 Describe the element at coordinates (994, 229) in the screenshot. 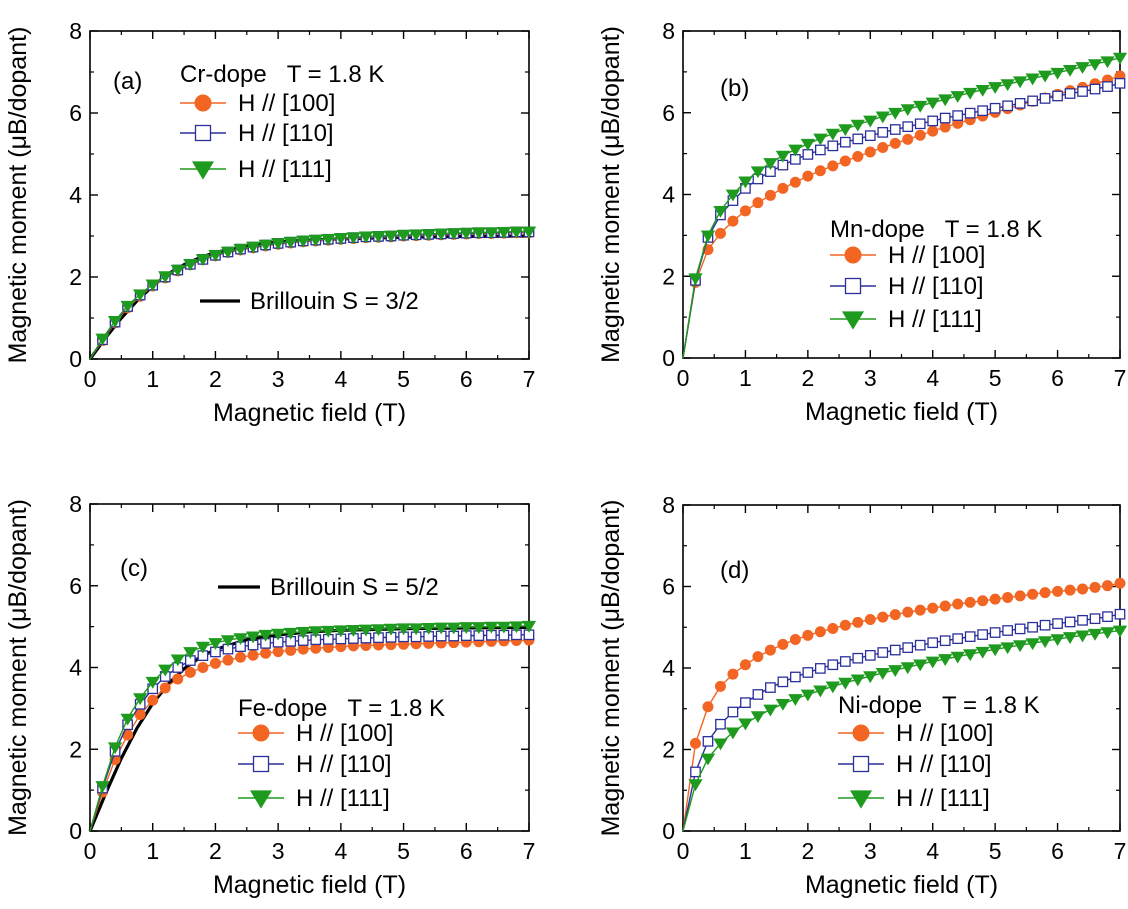

I see `legend-temperature: T = 1.8 K` at that location.